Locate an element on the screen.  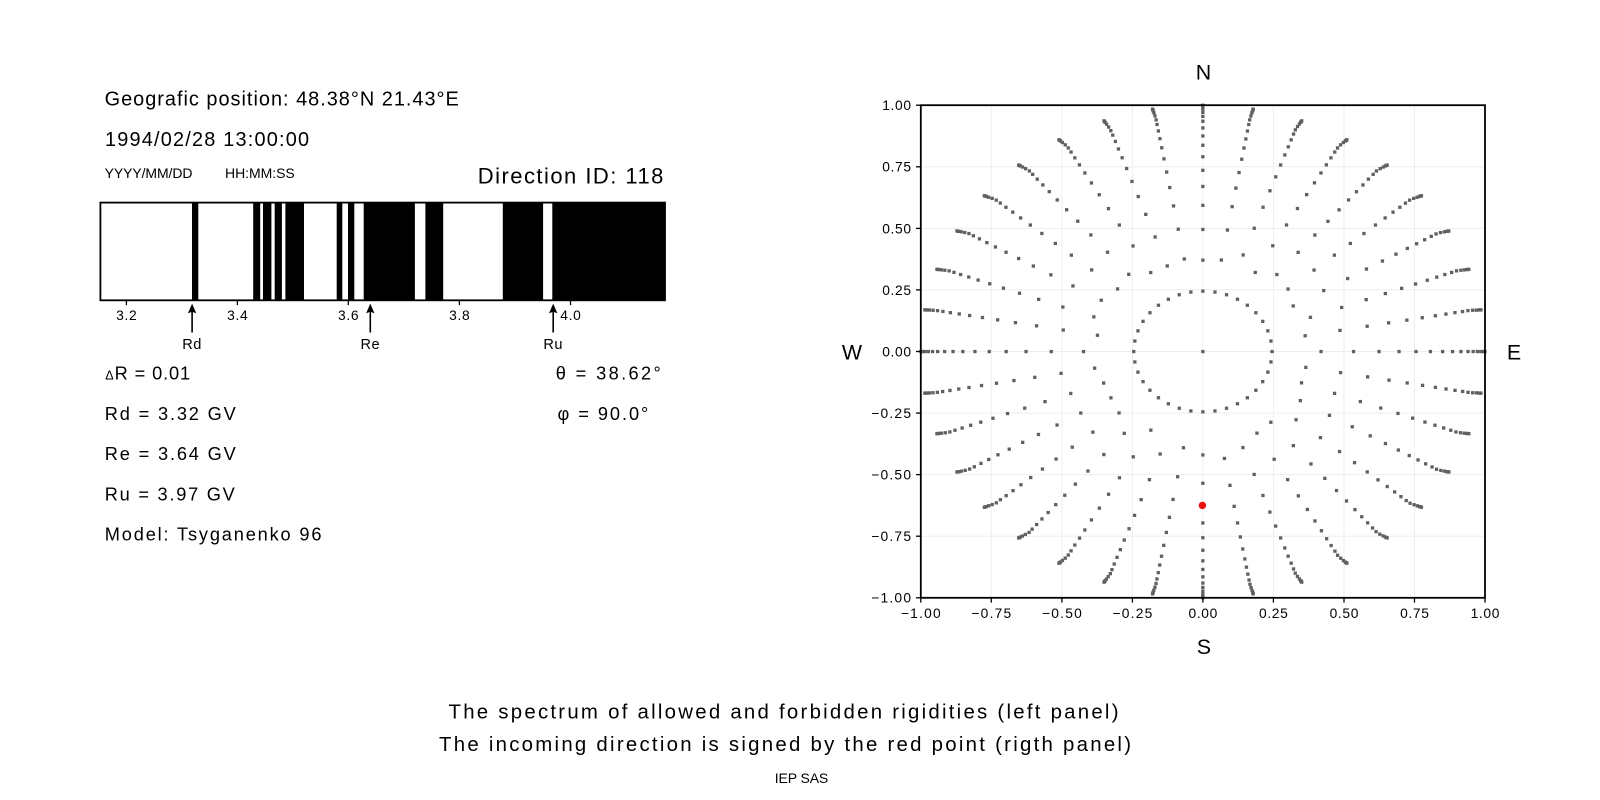
svg-text: 4.0 is located at coordinates (570, 315).